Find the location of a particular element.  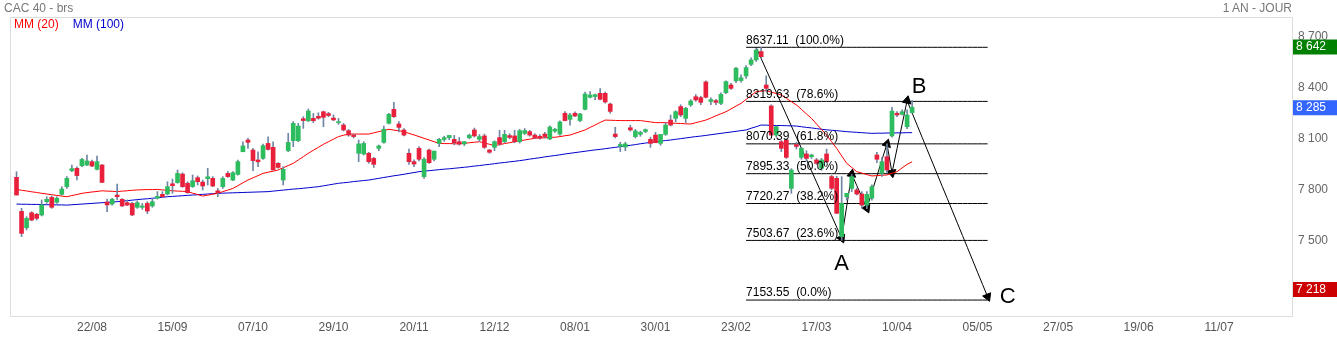

y-tick-label: 8 400 is located at coordinates (1313, 87).